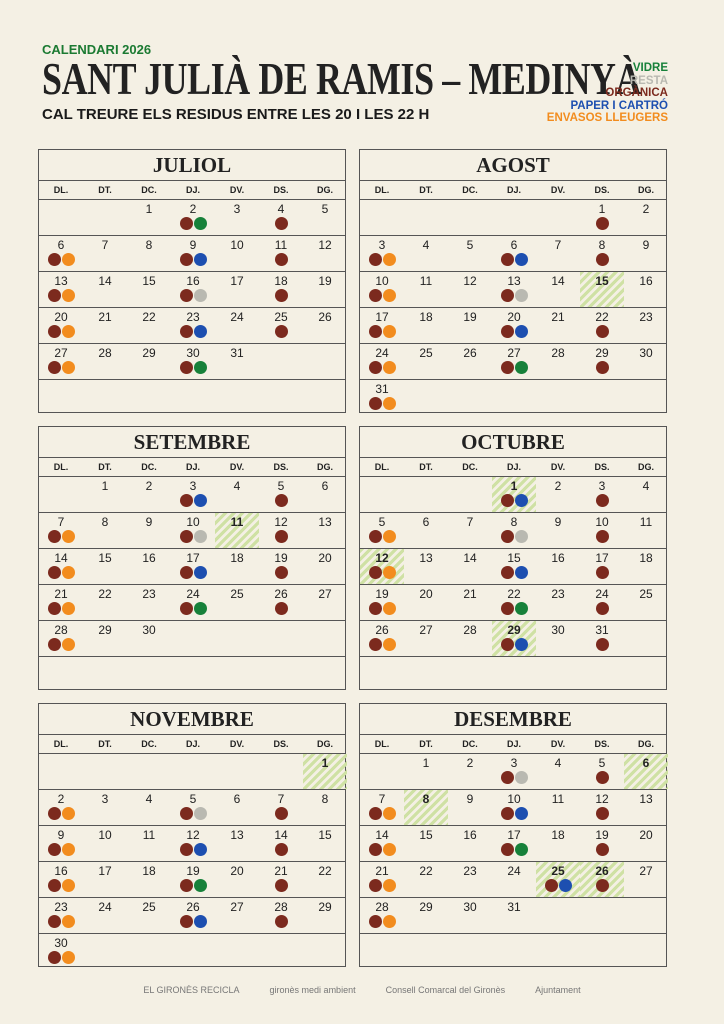 Image resolution: width=724 pixels, height=1024 pixels. Describe the element at coordinates (646, 522) in the screenshot. I see `day-number: 11` at that location.